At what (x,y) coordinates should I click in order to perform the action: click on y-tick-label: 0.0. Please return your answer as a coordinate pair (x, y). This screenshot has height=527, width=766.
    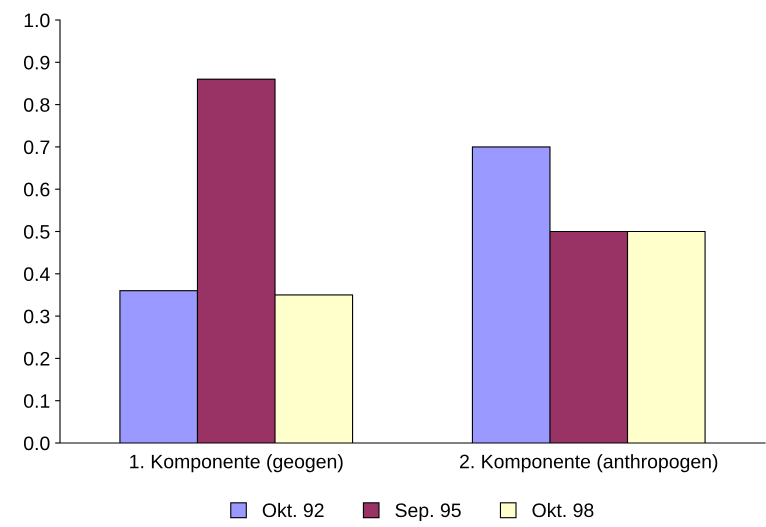
    Looking at the image, I should click on (37, 443).